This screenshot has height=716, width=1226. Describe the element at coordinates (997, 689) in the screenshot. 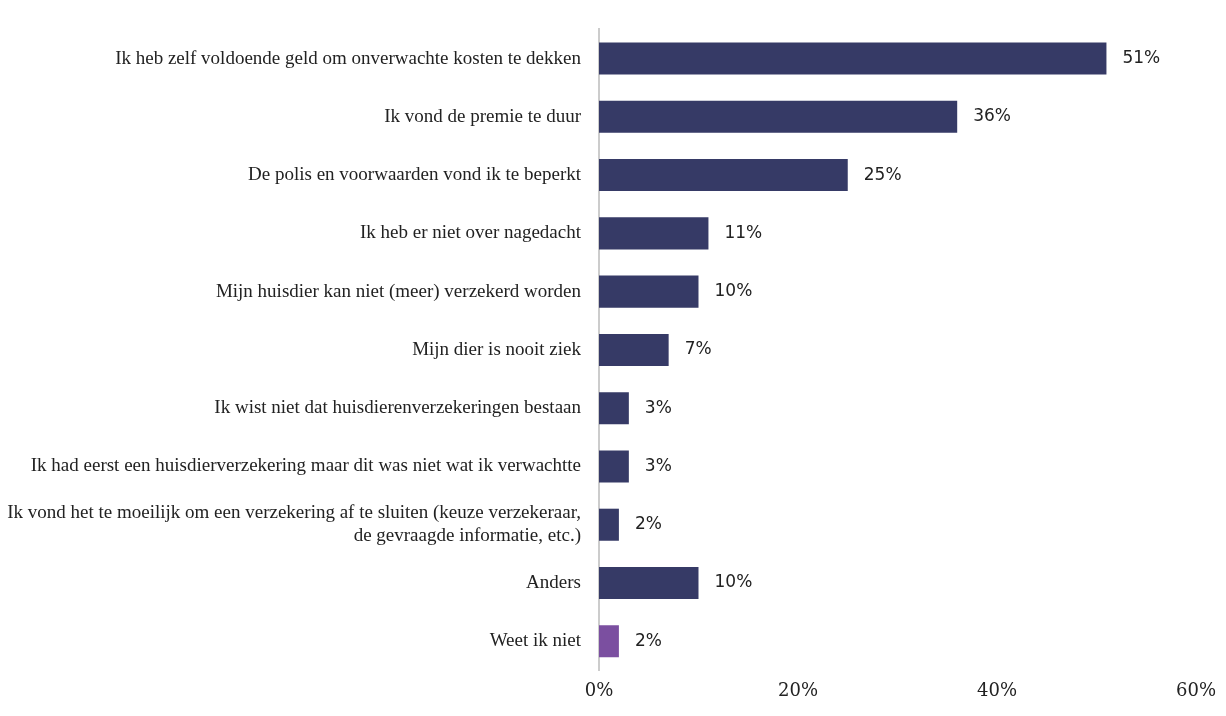

I see `x-tick-label: 40%` at that location.